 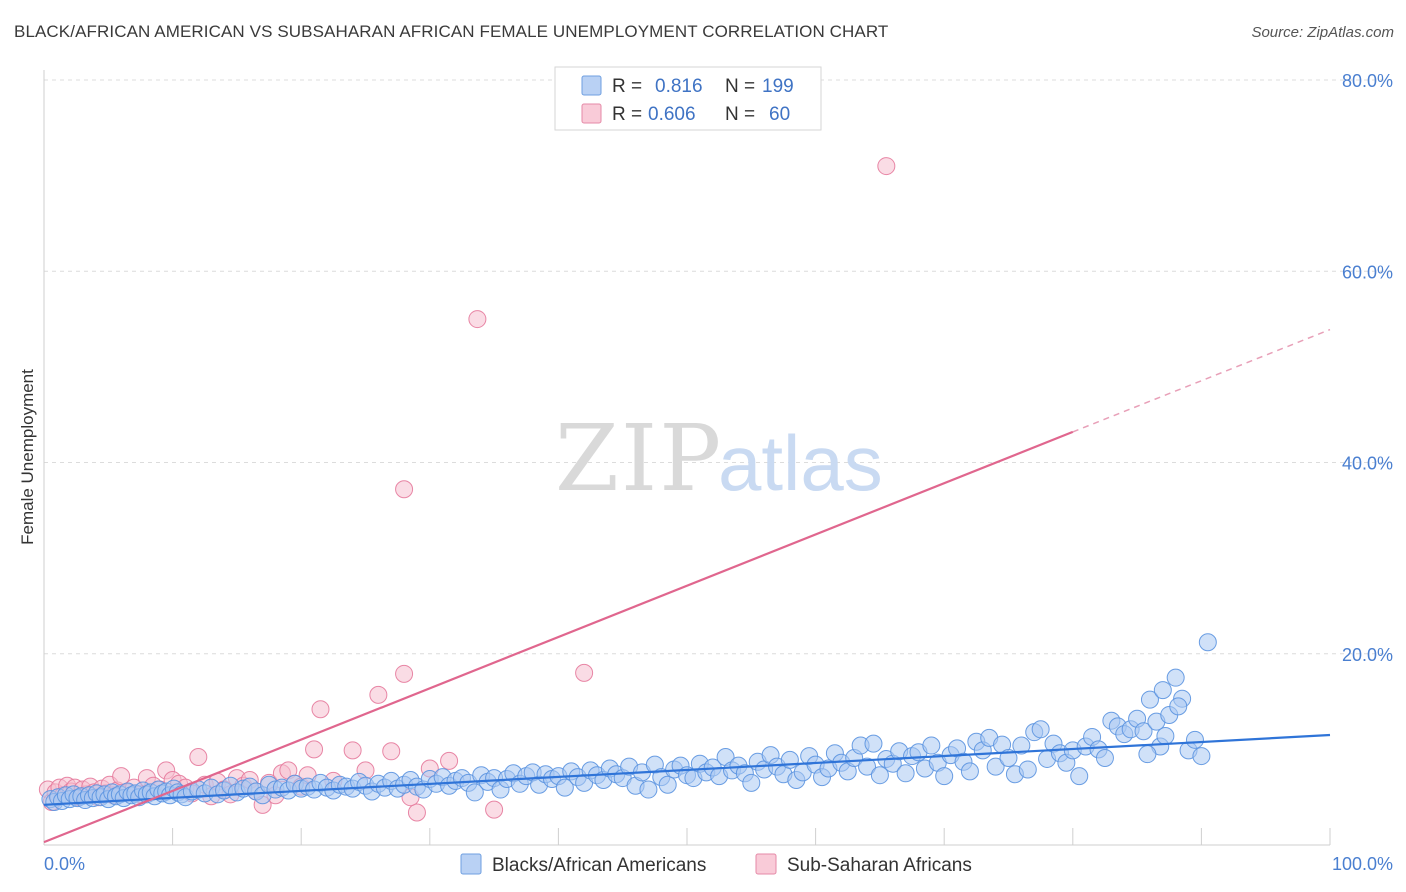 I want to click on bottom-legend-label-blue: Blacks/African Americans, so click(x=599, y=865).